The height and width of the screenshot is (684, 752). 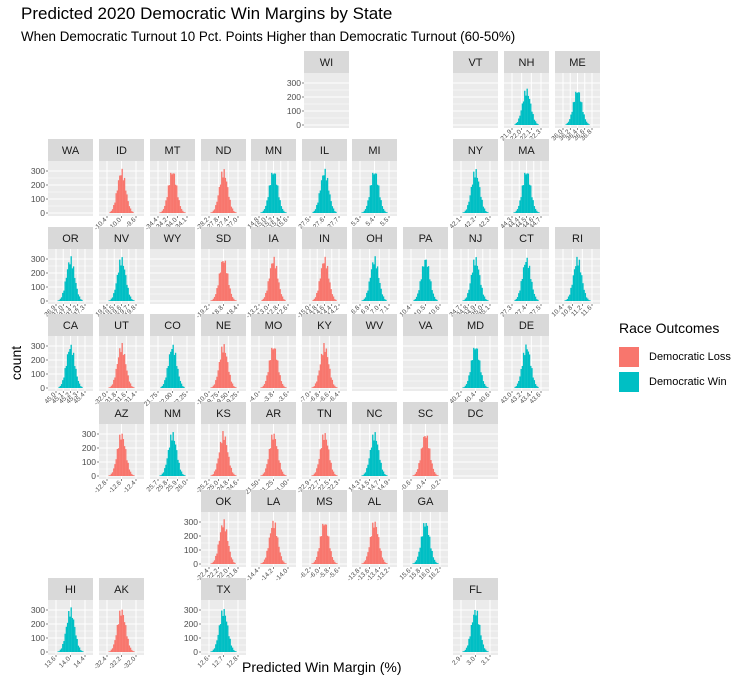 I want to click on y-tick-label: 0, so click(x=195, y=652).